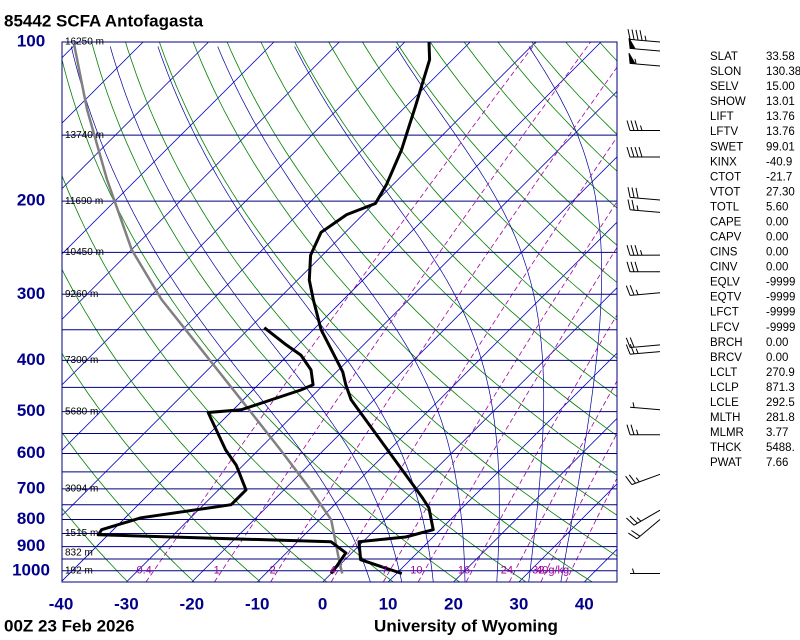 This screenshot has height=640, width=800. What do you see at coordinates (333, 571) in the screenshot?
I see `mixing-ratio-label: 4` at bounding box center [333, 571].